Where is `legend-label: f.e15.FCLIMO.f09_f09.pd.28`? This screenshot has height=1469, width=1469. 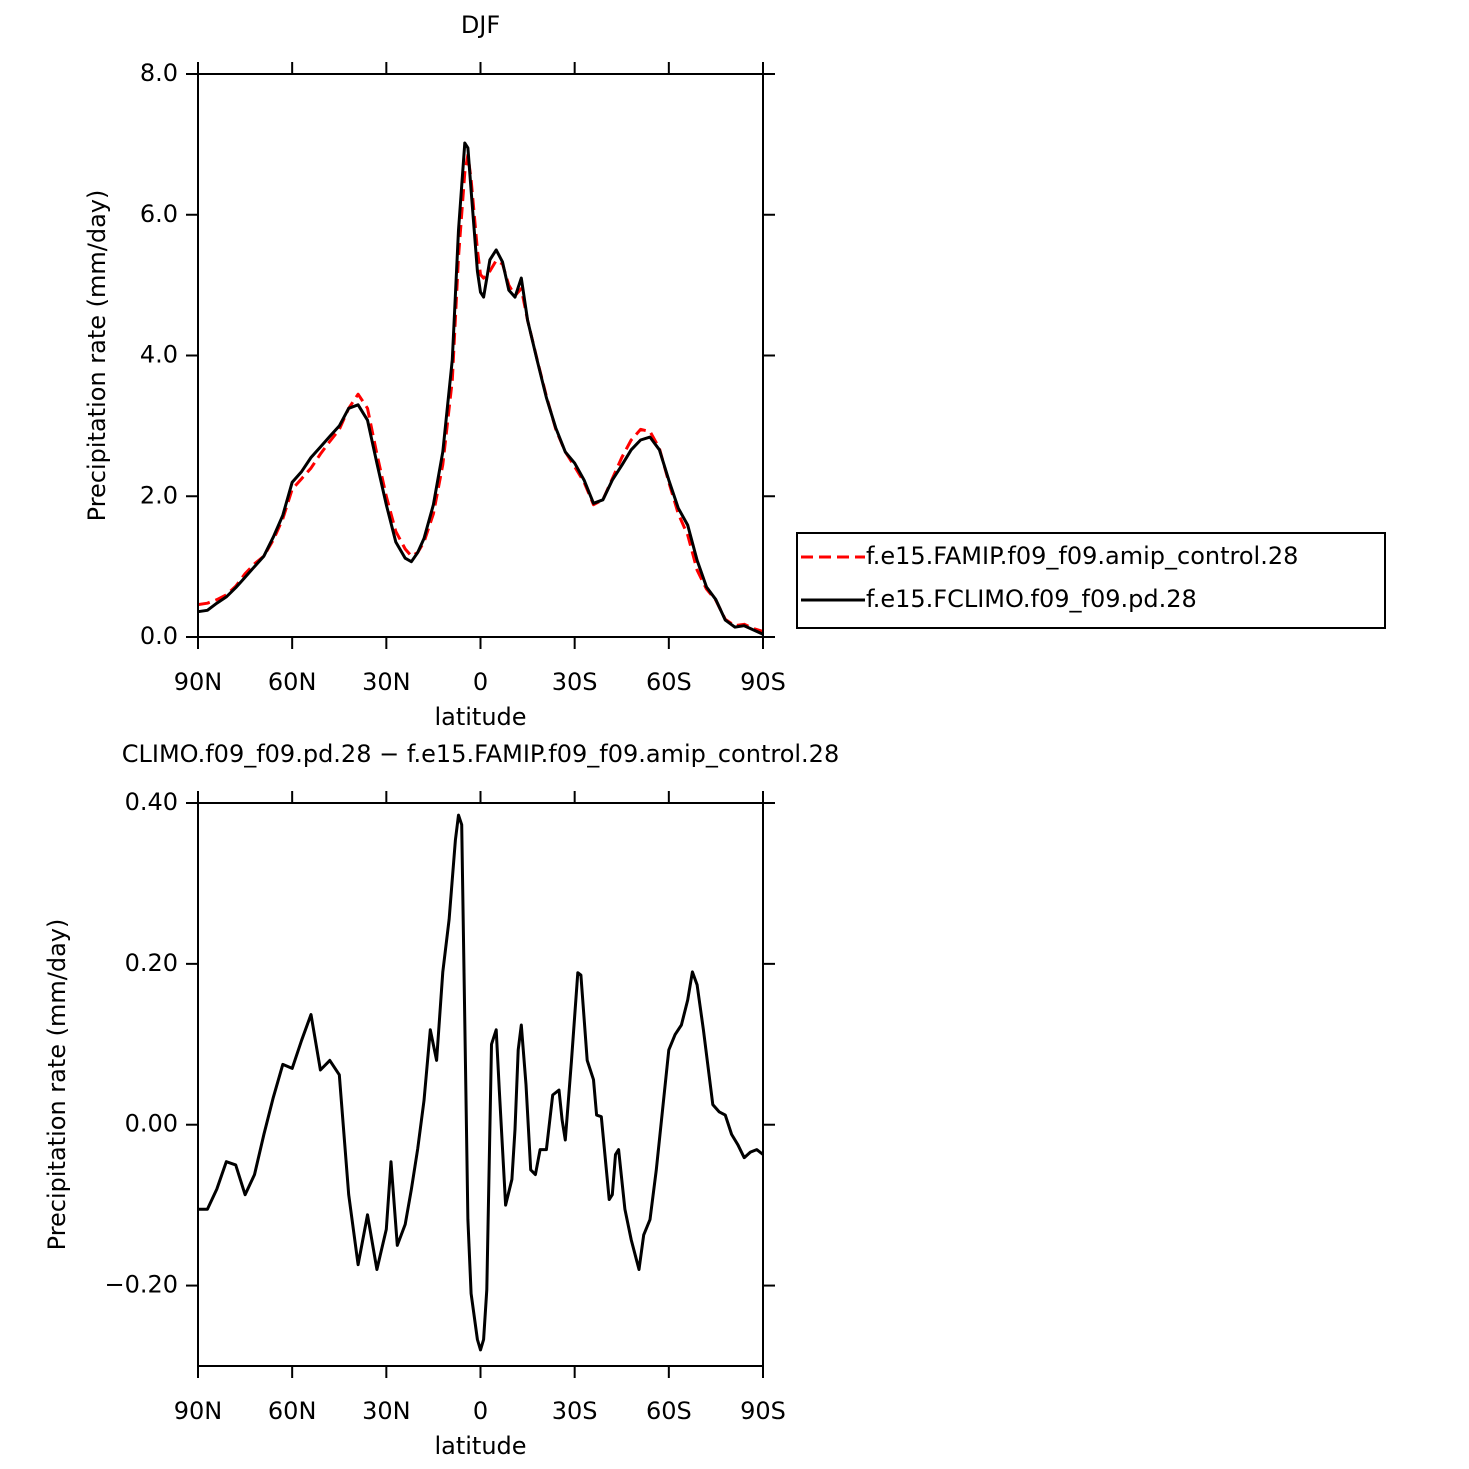
legend-label: f.e15.FCLIMO.f09_f09.pd.28 is located at coordinates (1031, 599).